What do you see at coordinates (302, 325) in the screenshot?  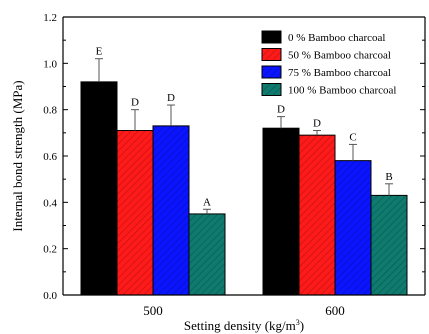 I see `x-axis-title-suffix: )` at bounding box center [302, 325].